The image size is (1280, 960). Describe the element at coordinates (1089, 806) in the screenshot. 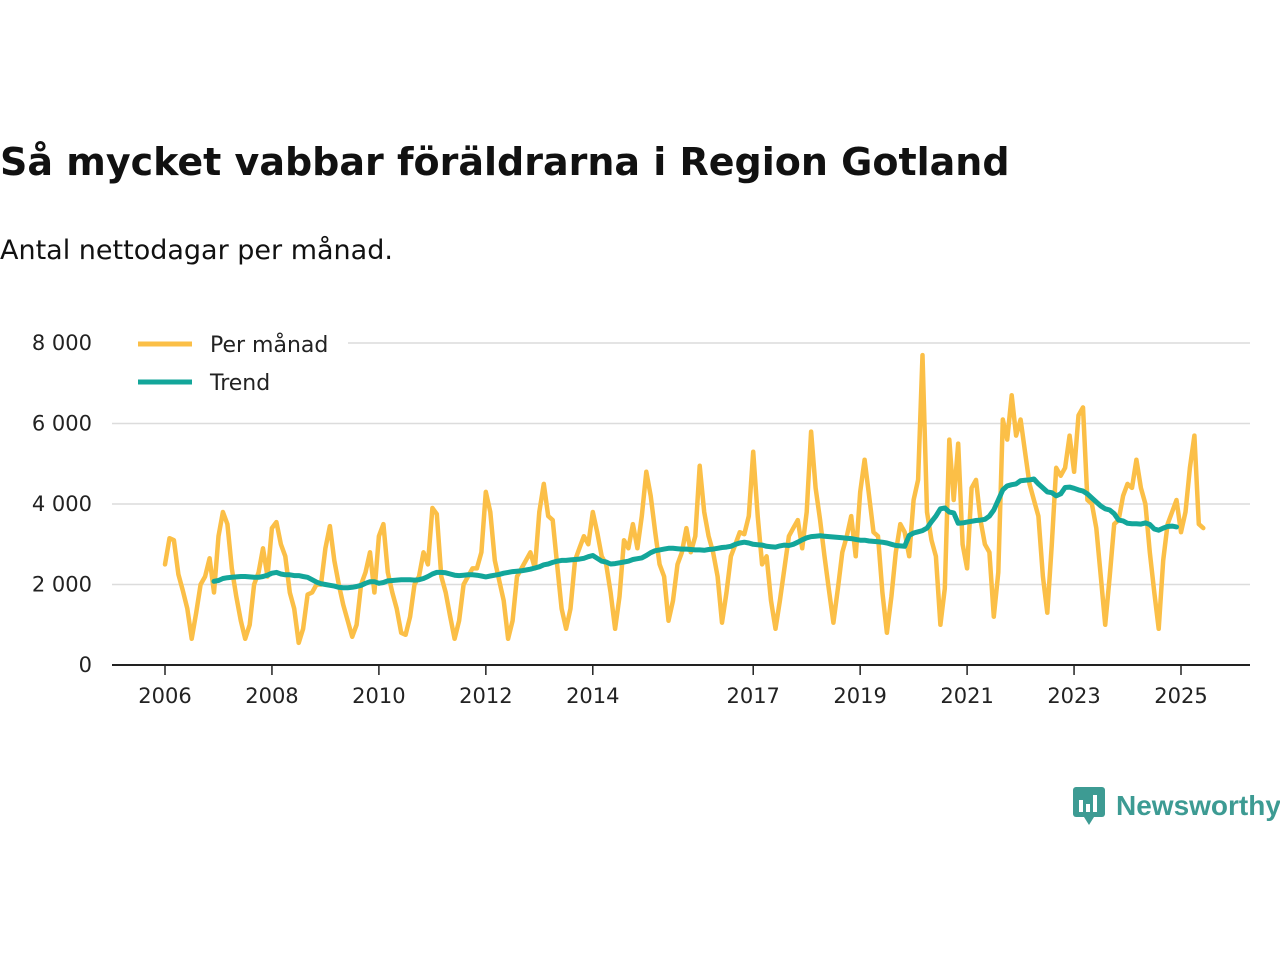

I see `newsworthy-logo-icon` at that location.